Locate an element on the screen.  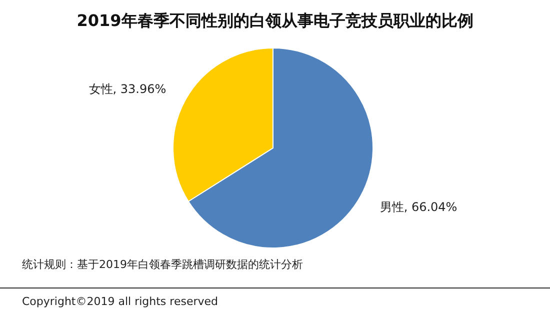
text: 统计规则：基于2019年白领春季跳槽调研数据的统计分析 is located at coordinates (162, 264).